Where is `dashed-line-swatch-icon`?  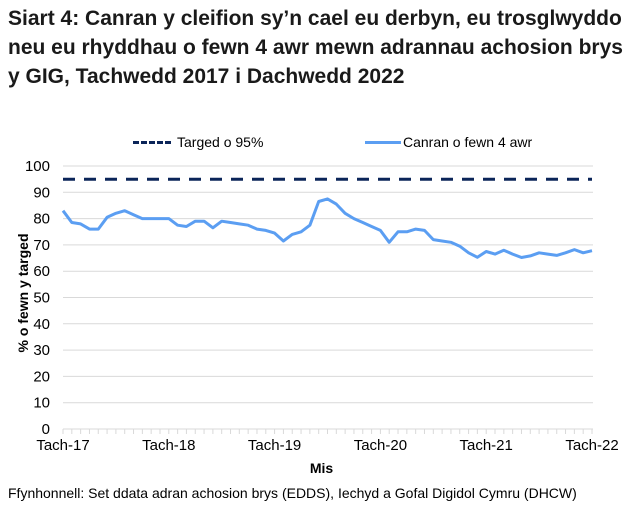
dashed-line-swatch-icon is located at coordinates (152, 142).